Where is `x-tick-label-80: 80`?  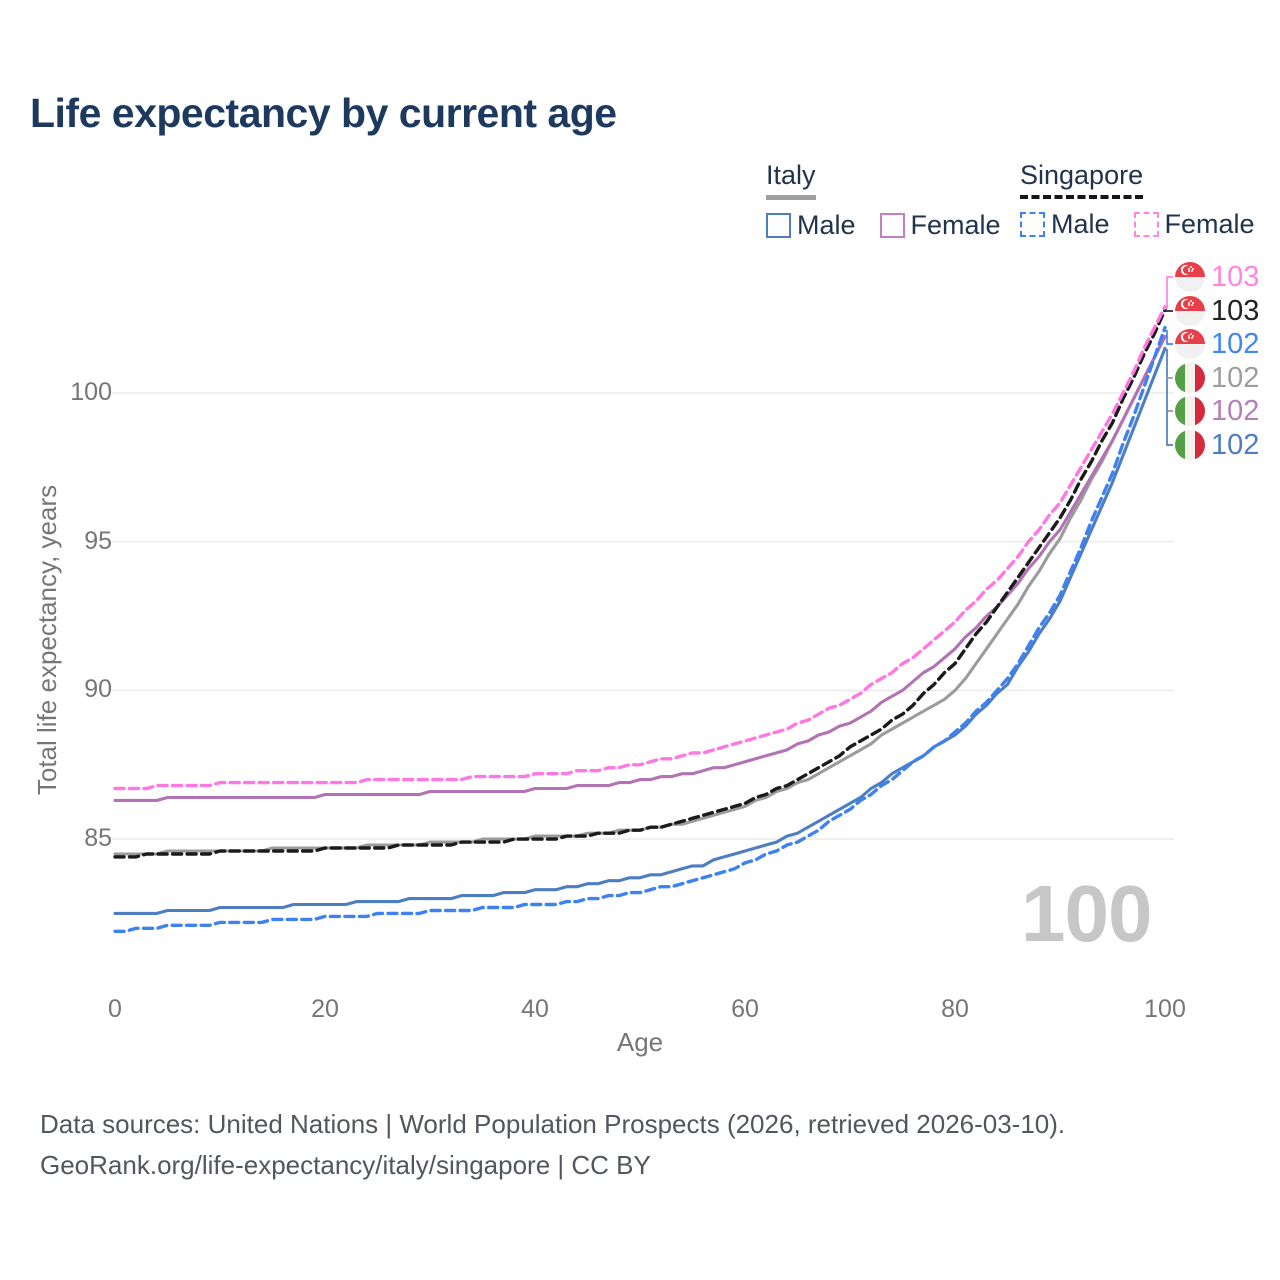 x-tick-label-80: 80 is located at coordinates (955, 1009).